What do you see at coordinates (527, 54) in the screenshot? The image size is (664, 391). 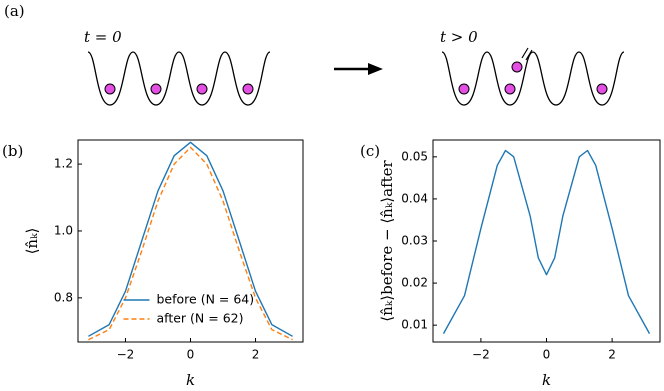 I see `escape-mark` at bounding box center [527, 54].